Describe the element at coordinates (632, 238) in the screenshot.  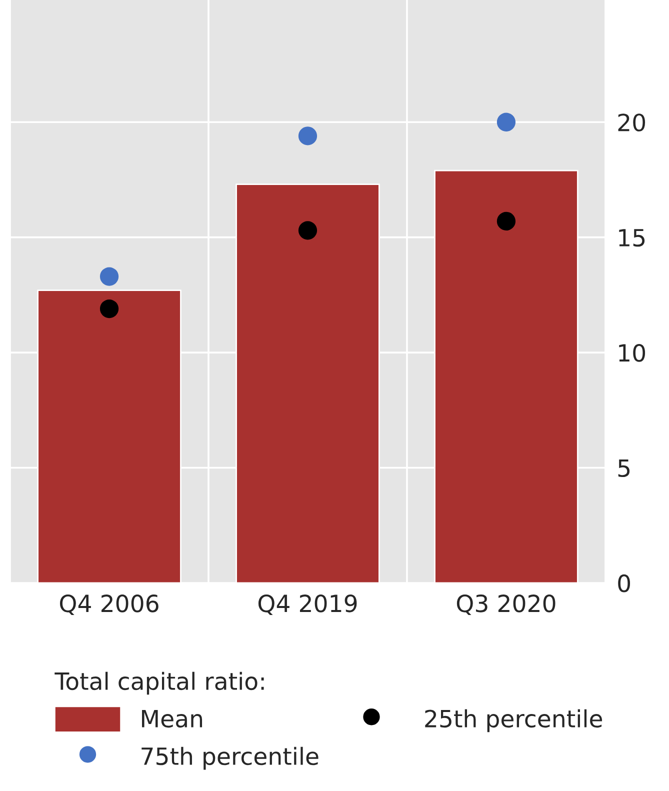
I see `y-tick-label: 15` at that location.